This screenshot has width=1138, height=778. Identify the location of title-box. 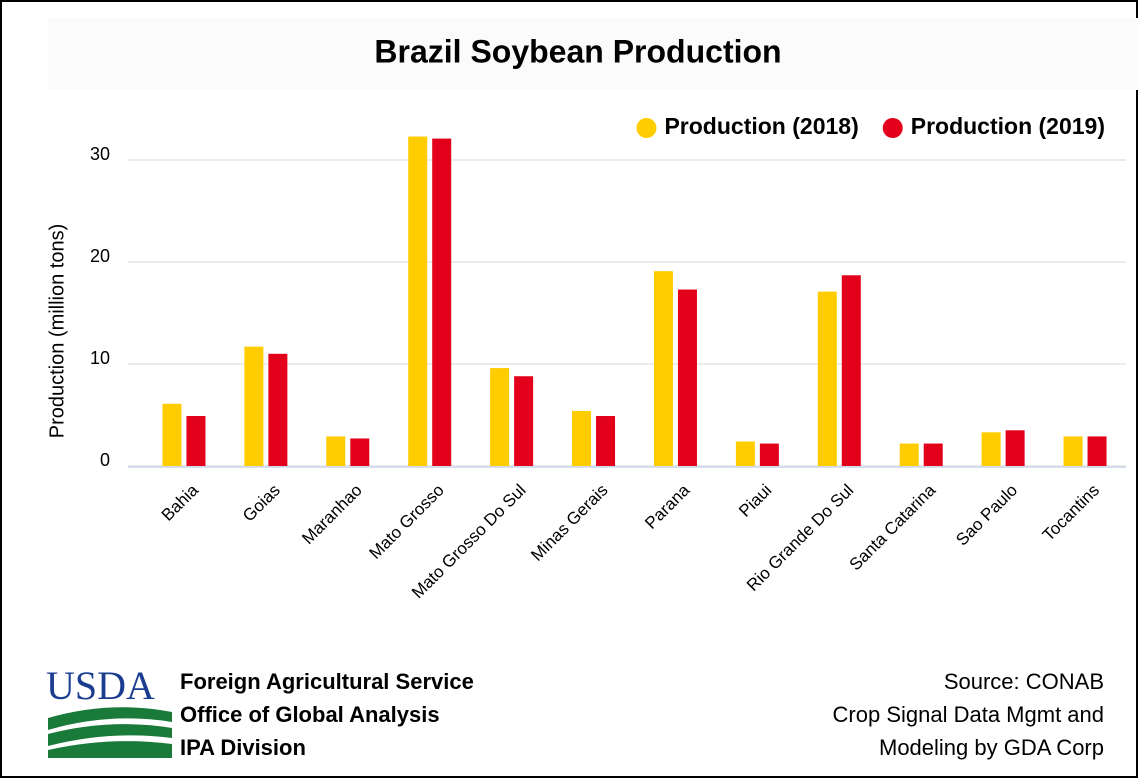
(593, 54).